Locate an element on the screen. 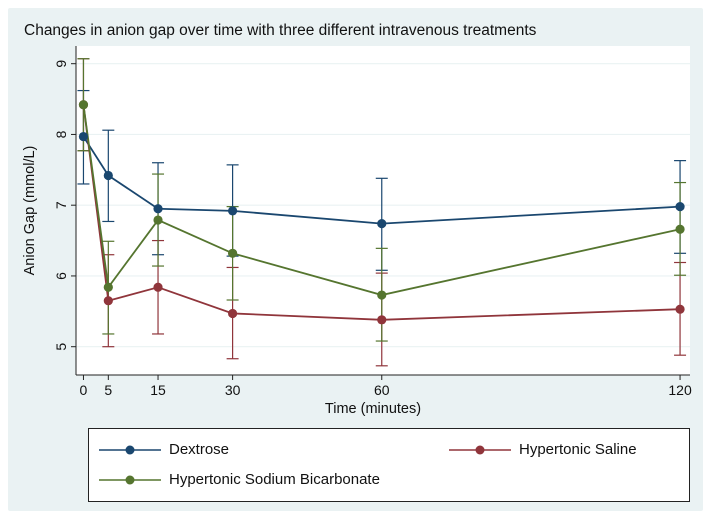  y-tick-label-7: 7 is located at coordinates (61, 205).